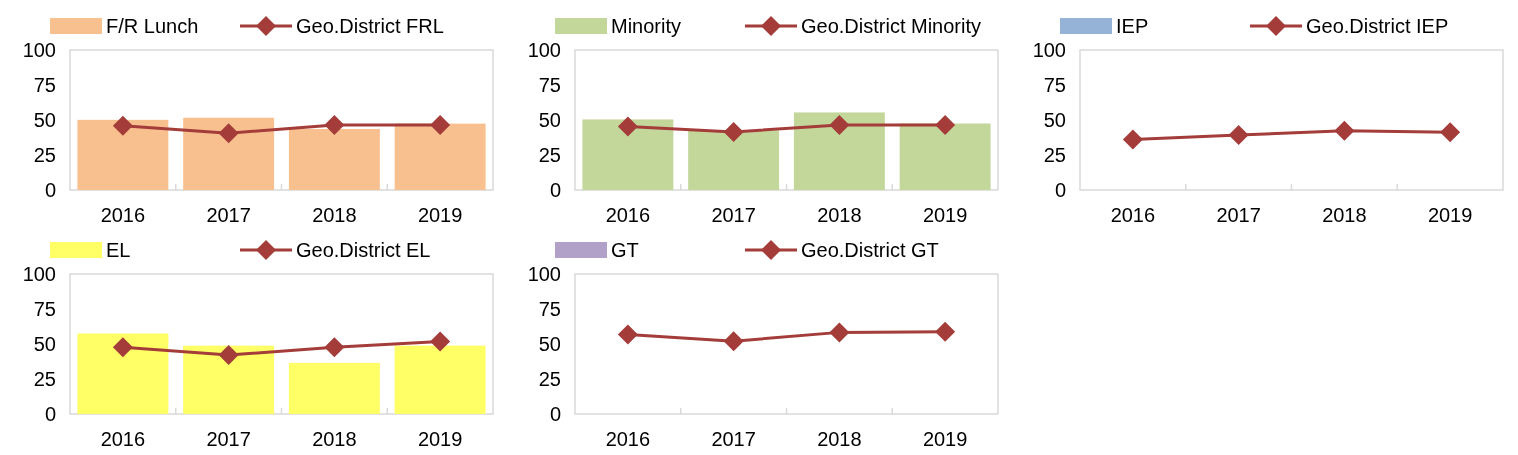  What do you see at coordinates (1132, 26) in the screenshot?
I see `legend-label: IEP` at bounding box center [1132, 26].